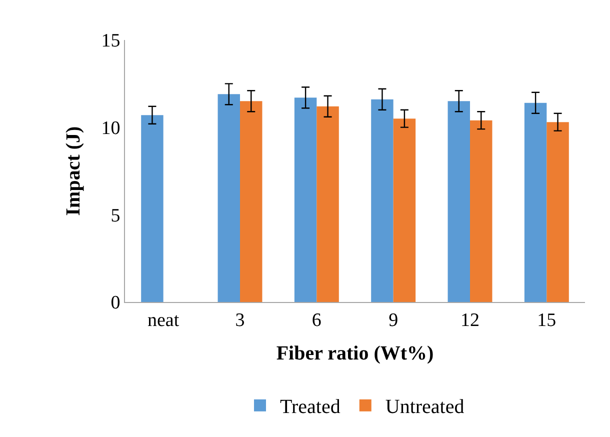 Image resolution: width=610 pixels, height=437 pixels. I want to click on x-tick-label: 15, so click(546, 320).